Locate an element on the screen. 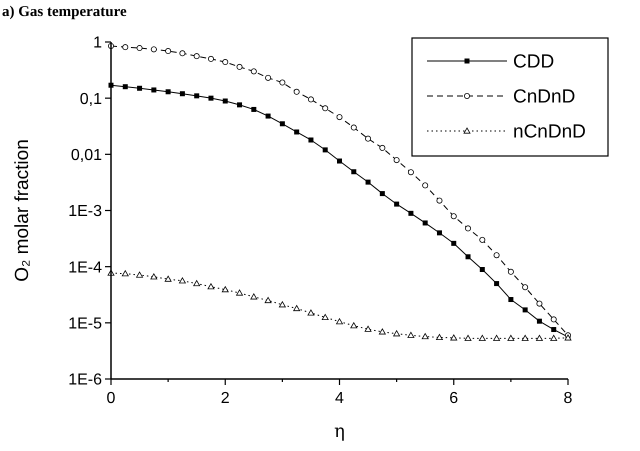 This screenshot has height=451, width=640. x-tick-label: 2 is located at coordinates (225, 398).